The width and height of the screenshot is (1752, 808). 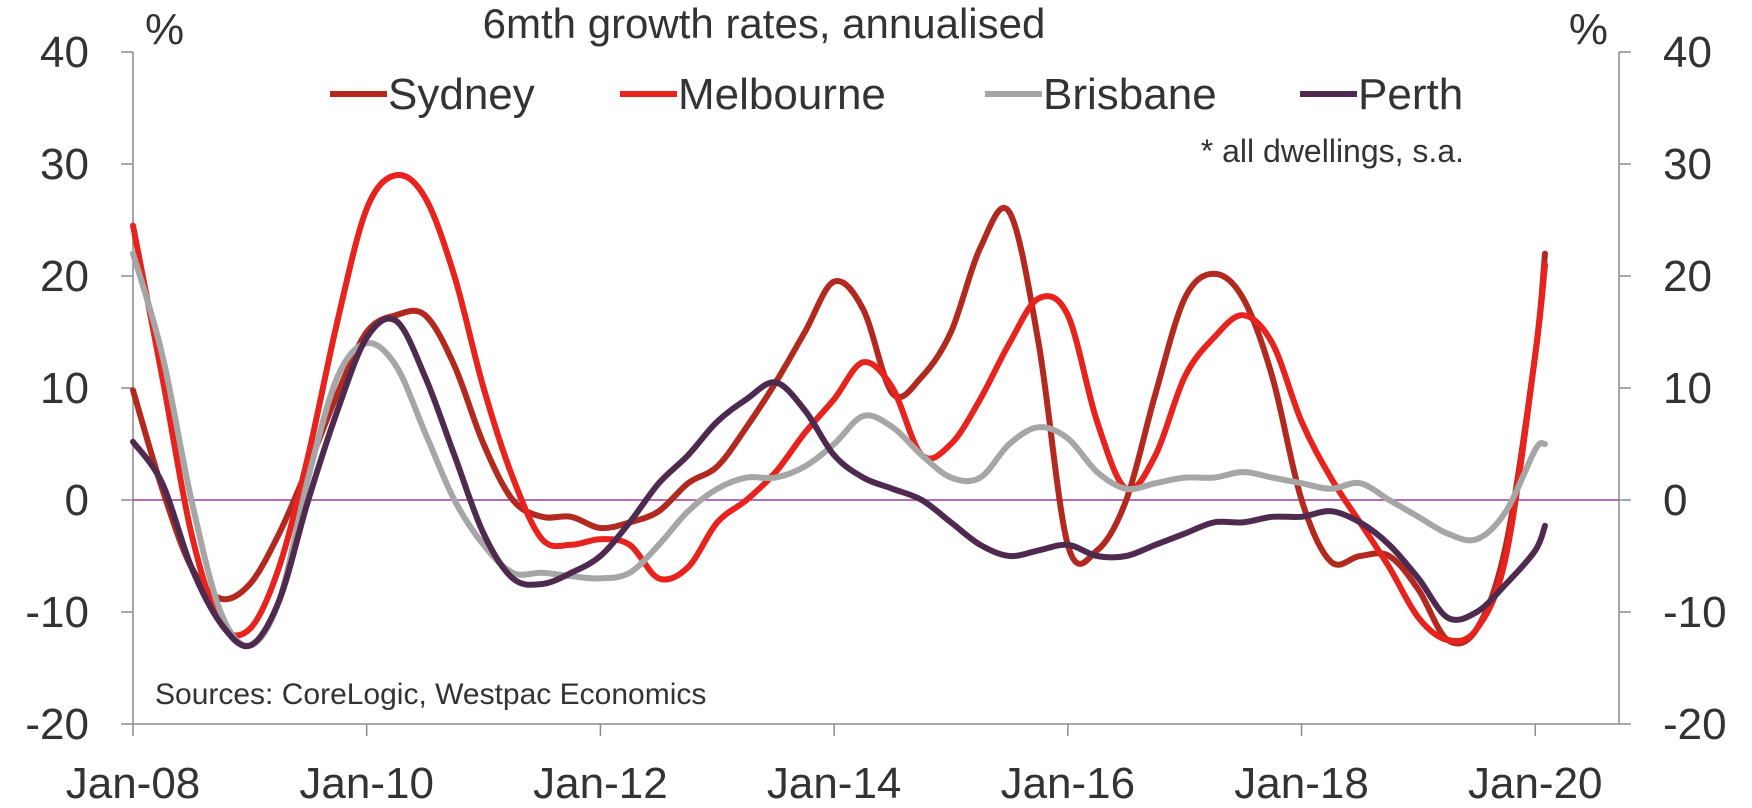 I want to click on left-y-tick-label: -10, so click(x=57, y=612).